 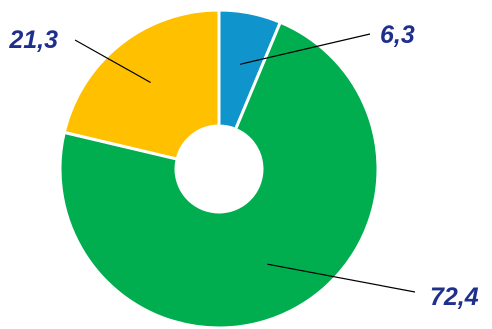 What do you see at coordinates (33, 40) in the screenshot?
I see `data-label-2: 21,3` at bounding box center [33, 40].